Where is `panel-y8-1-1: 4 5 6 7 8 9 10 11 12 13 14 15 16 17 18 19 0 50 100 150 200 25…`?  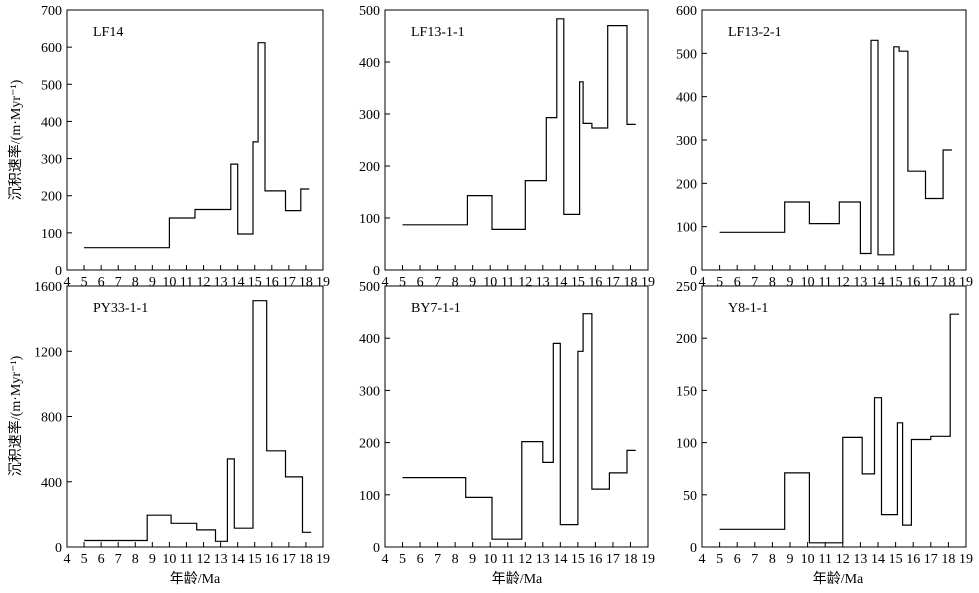
panel-y8-1-1: 4 5 6 7 8 9 10 11 12 13 14 15 16 17 18 19 0 50 100 150 200 25… is located at coordinates (824, 423).